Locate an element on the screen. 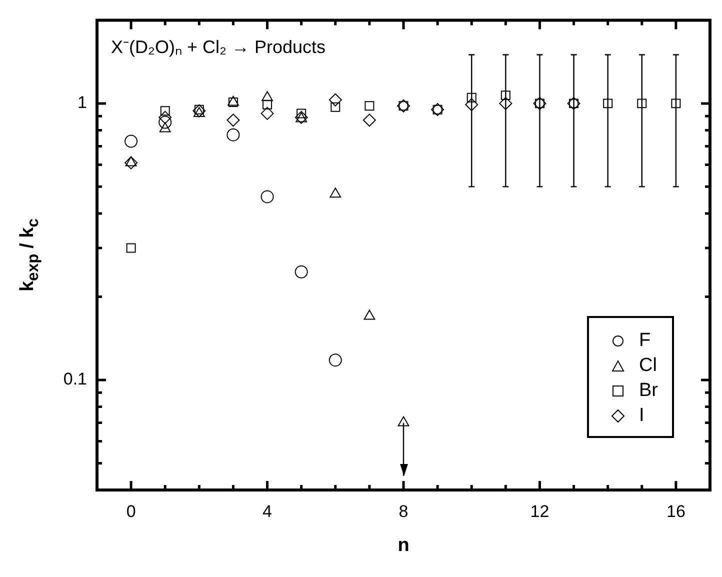  legend-label: F is located at coordinates (645, 341).